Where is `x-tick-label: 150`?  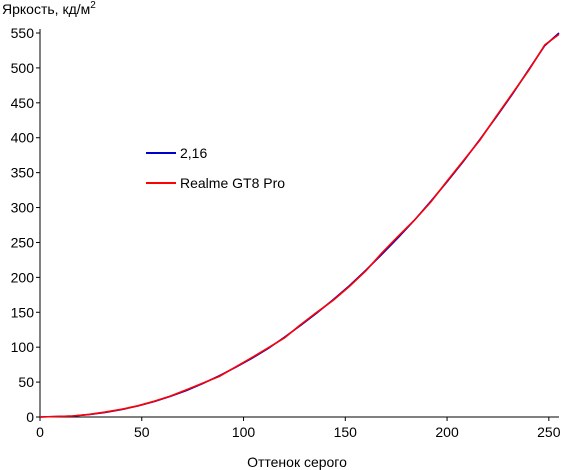
x-tick-label: 150 is located at coordinates (346, 432).